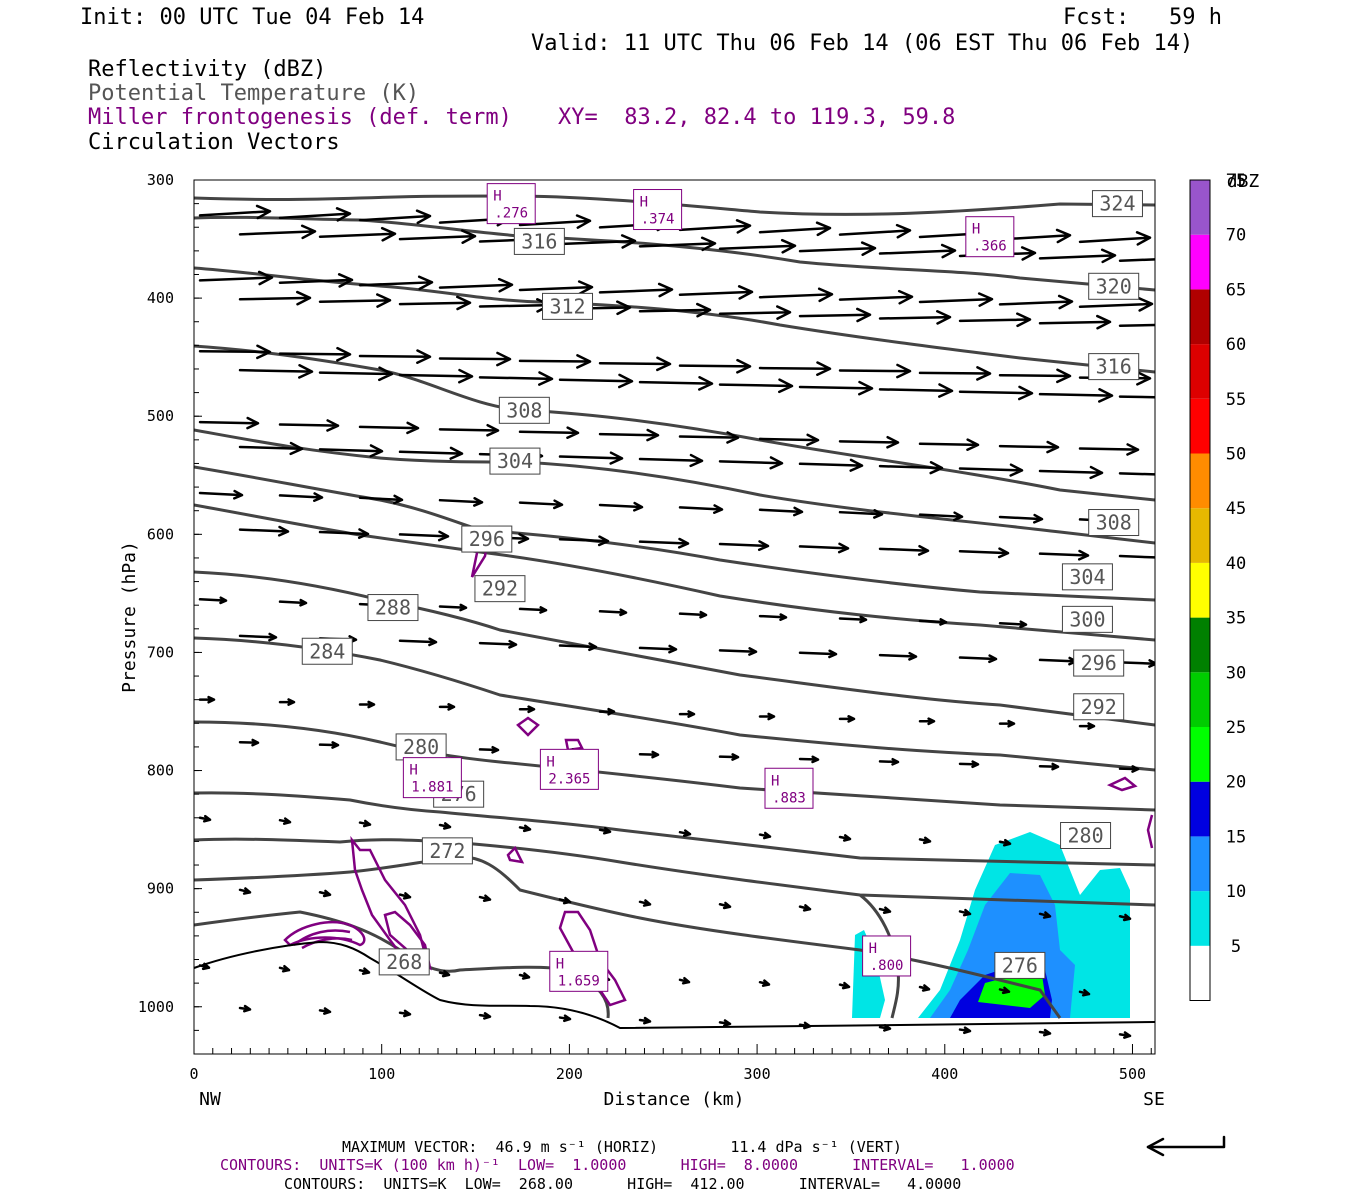 This screenshot has height=1200, width=1350. What do you see at coordinates (193, 1074) in the screenshot?
I see `x-tick-label: 0` at bounding box center [193, 1074].